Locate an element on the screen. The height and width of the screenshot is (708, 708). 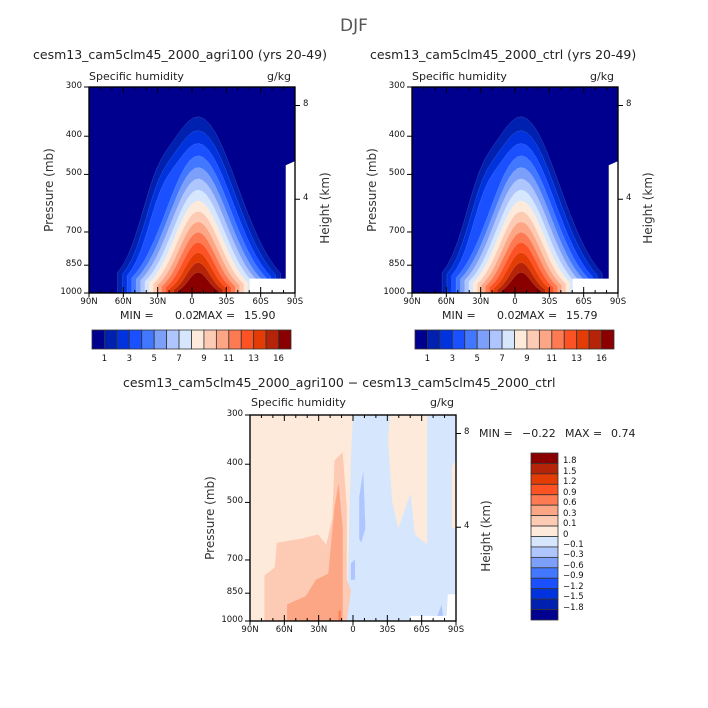
x-tick-label: 30S is located at coordinates (549, 302).